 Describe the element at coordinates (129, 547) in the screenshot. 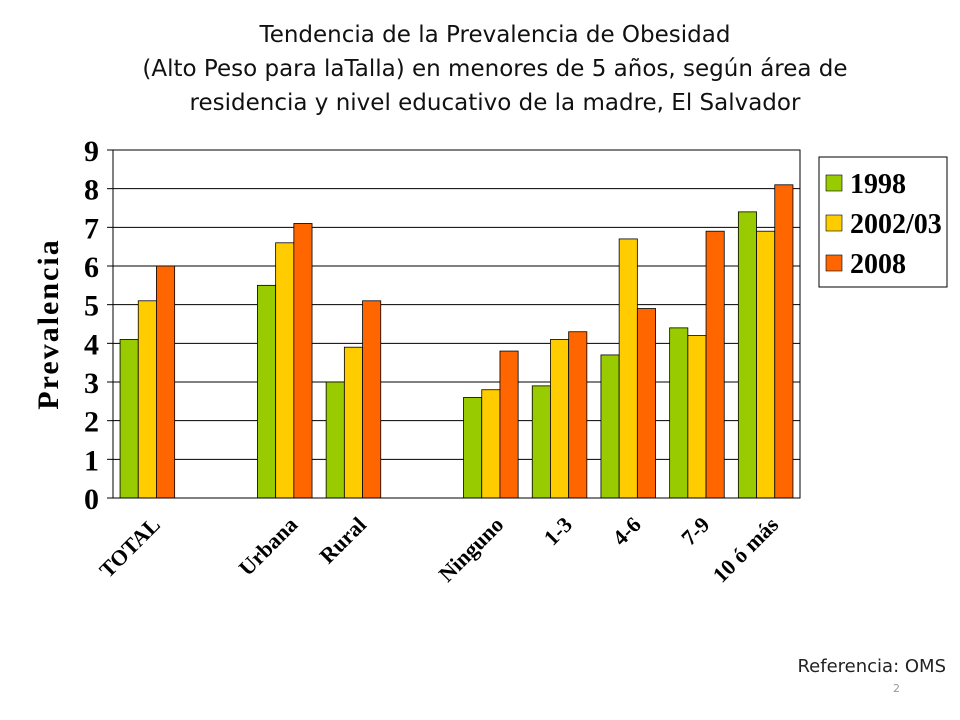

I see `x-tick-label: TOTAL` at that location.